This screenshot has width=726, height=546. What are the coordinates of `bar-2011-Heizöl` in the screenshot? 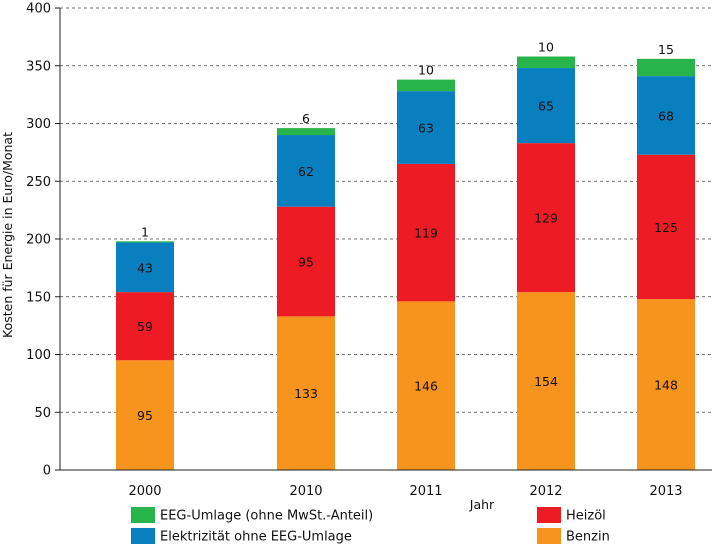 It's located at (426, 232).